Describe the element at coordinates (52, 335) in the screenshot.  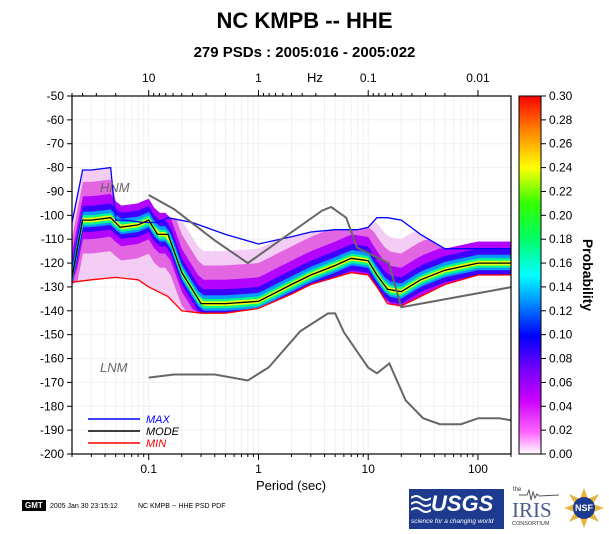
I see `y-tick-label: -150` at that location.